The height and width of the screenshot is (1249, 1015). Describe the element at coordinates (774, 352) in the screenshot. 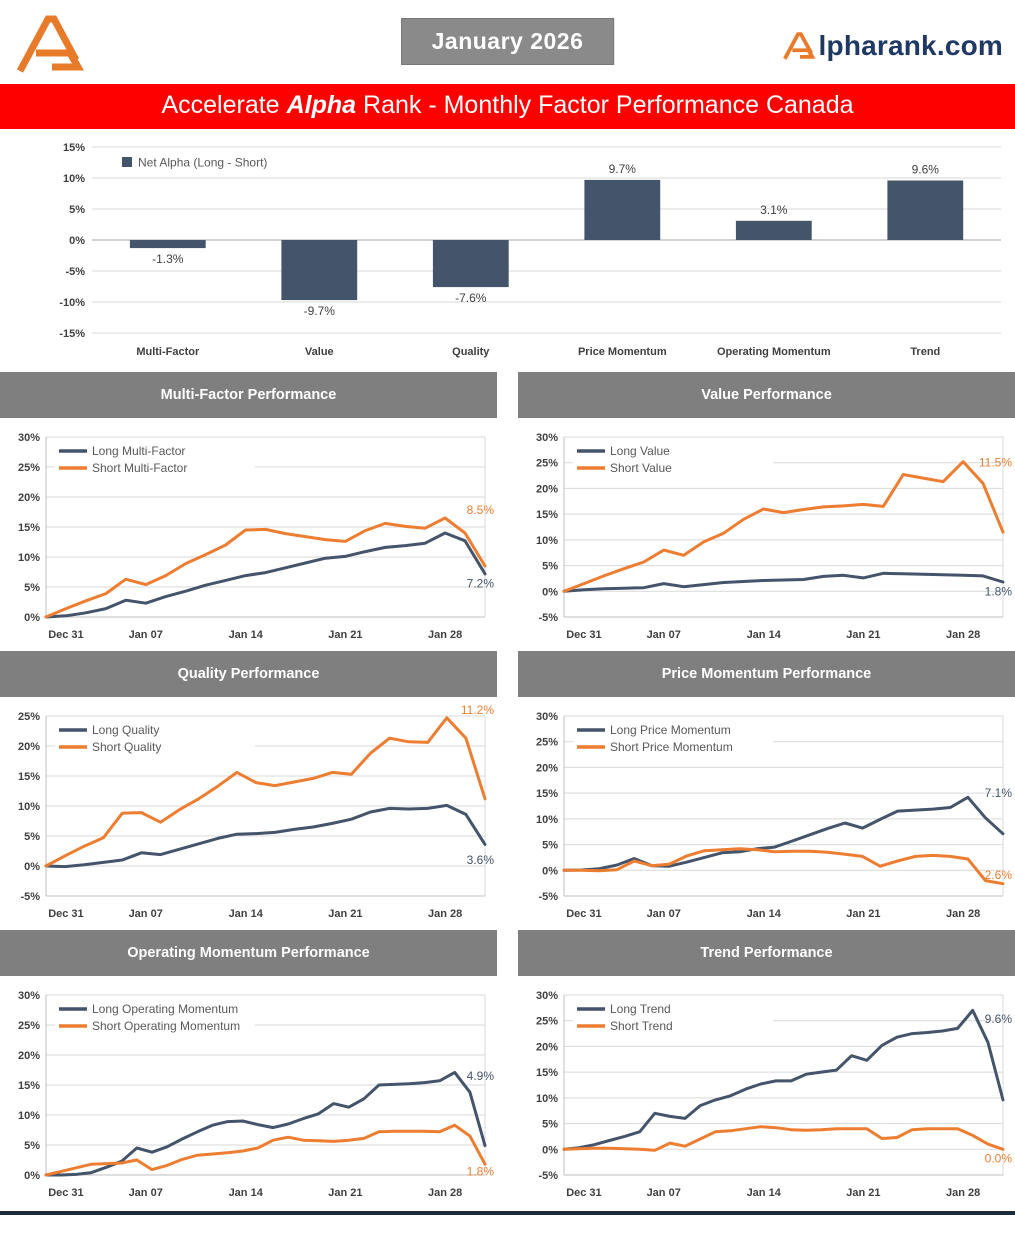

I see `svg-text: Operating Momentum` at that location.